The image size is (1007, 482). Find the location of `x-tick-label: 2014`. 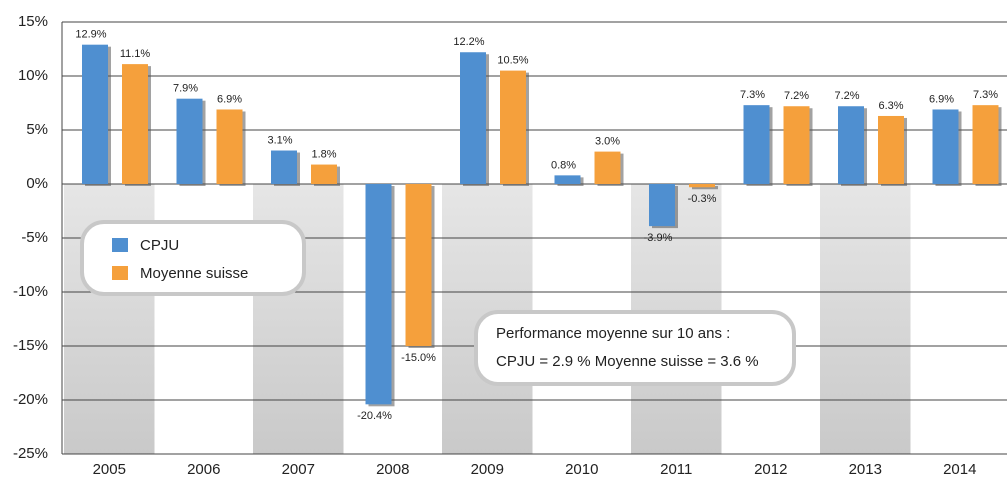

x-tick-label: 2014 is located at coordinates (959, 469).